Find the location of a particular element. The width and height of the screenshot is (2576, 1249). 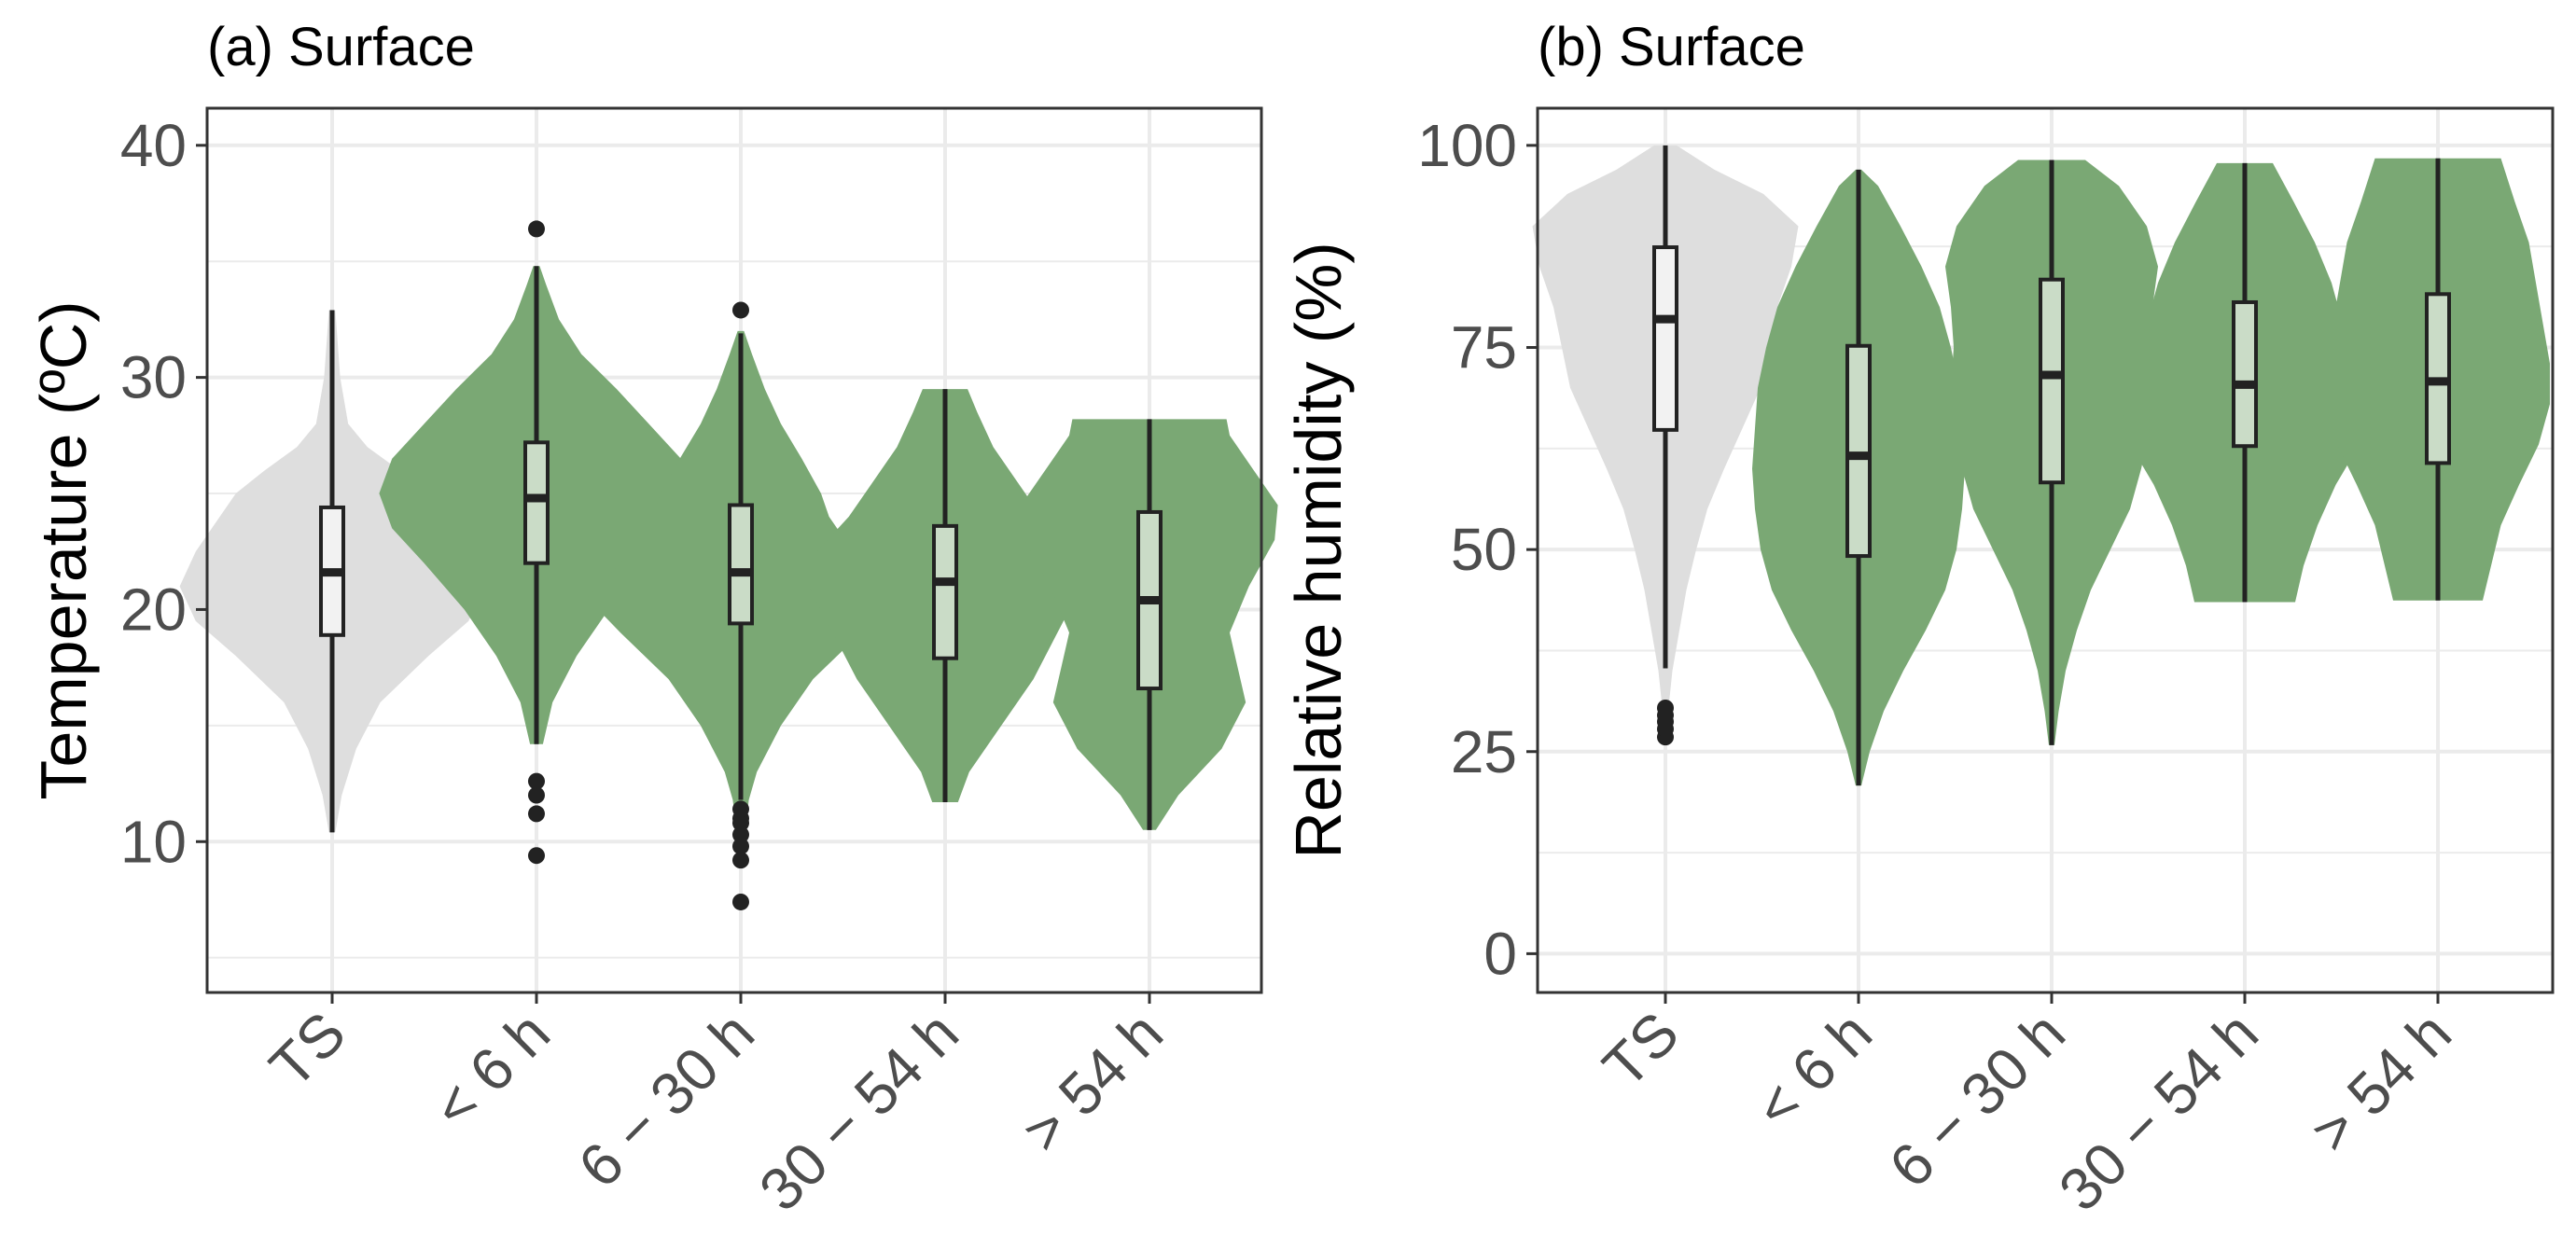

panel-b-y-axis-title: Relative humidity (%) is located at coordinates (1318, 550).